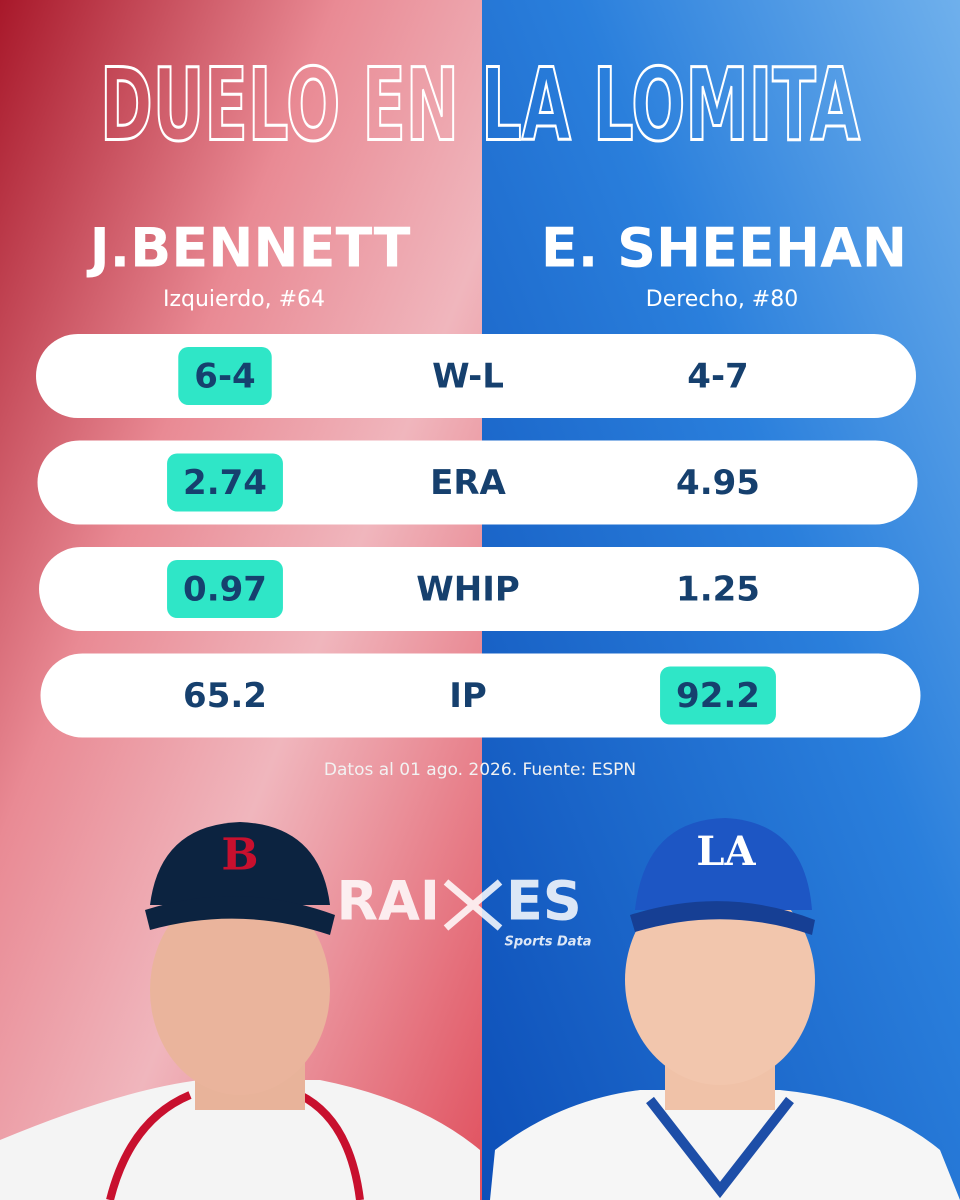  What do you see at coordinates (468, 377) in the screenshot?
I see `stat-label: W-L` at bounding box center [468, 377].